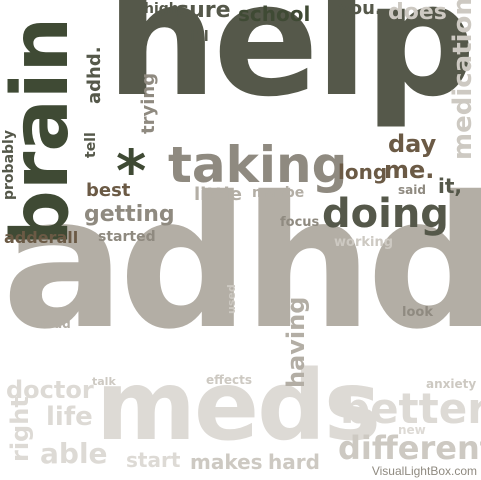 The image size is (481, 480). What do you see at coordinates (203, 11) in the screenshot?
I see `word-sure: sure` at bounding box center [203, 11].